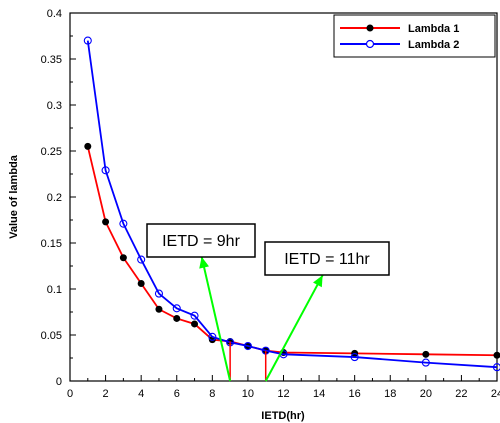 The image size is (500, 423). I want to click on y-tick-label: 0.15, so click(51, 244).